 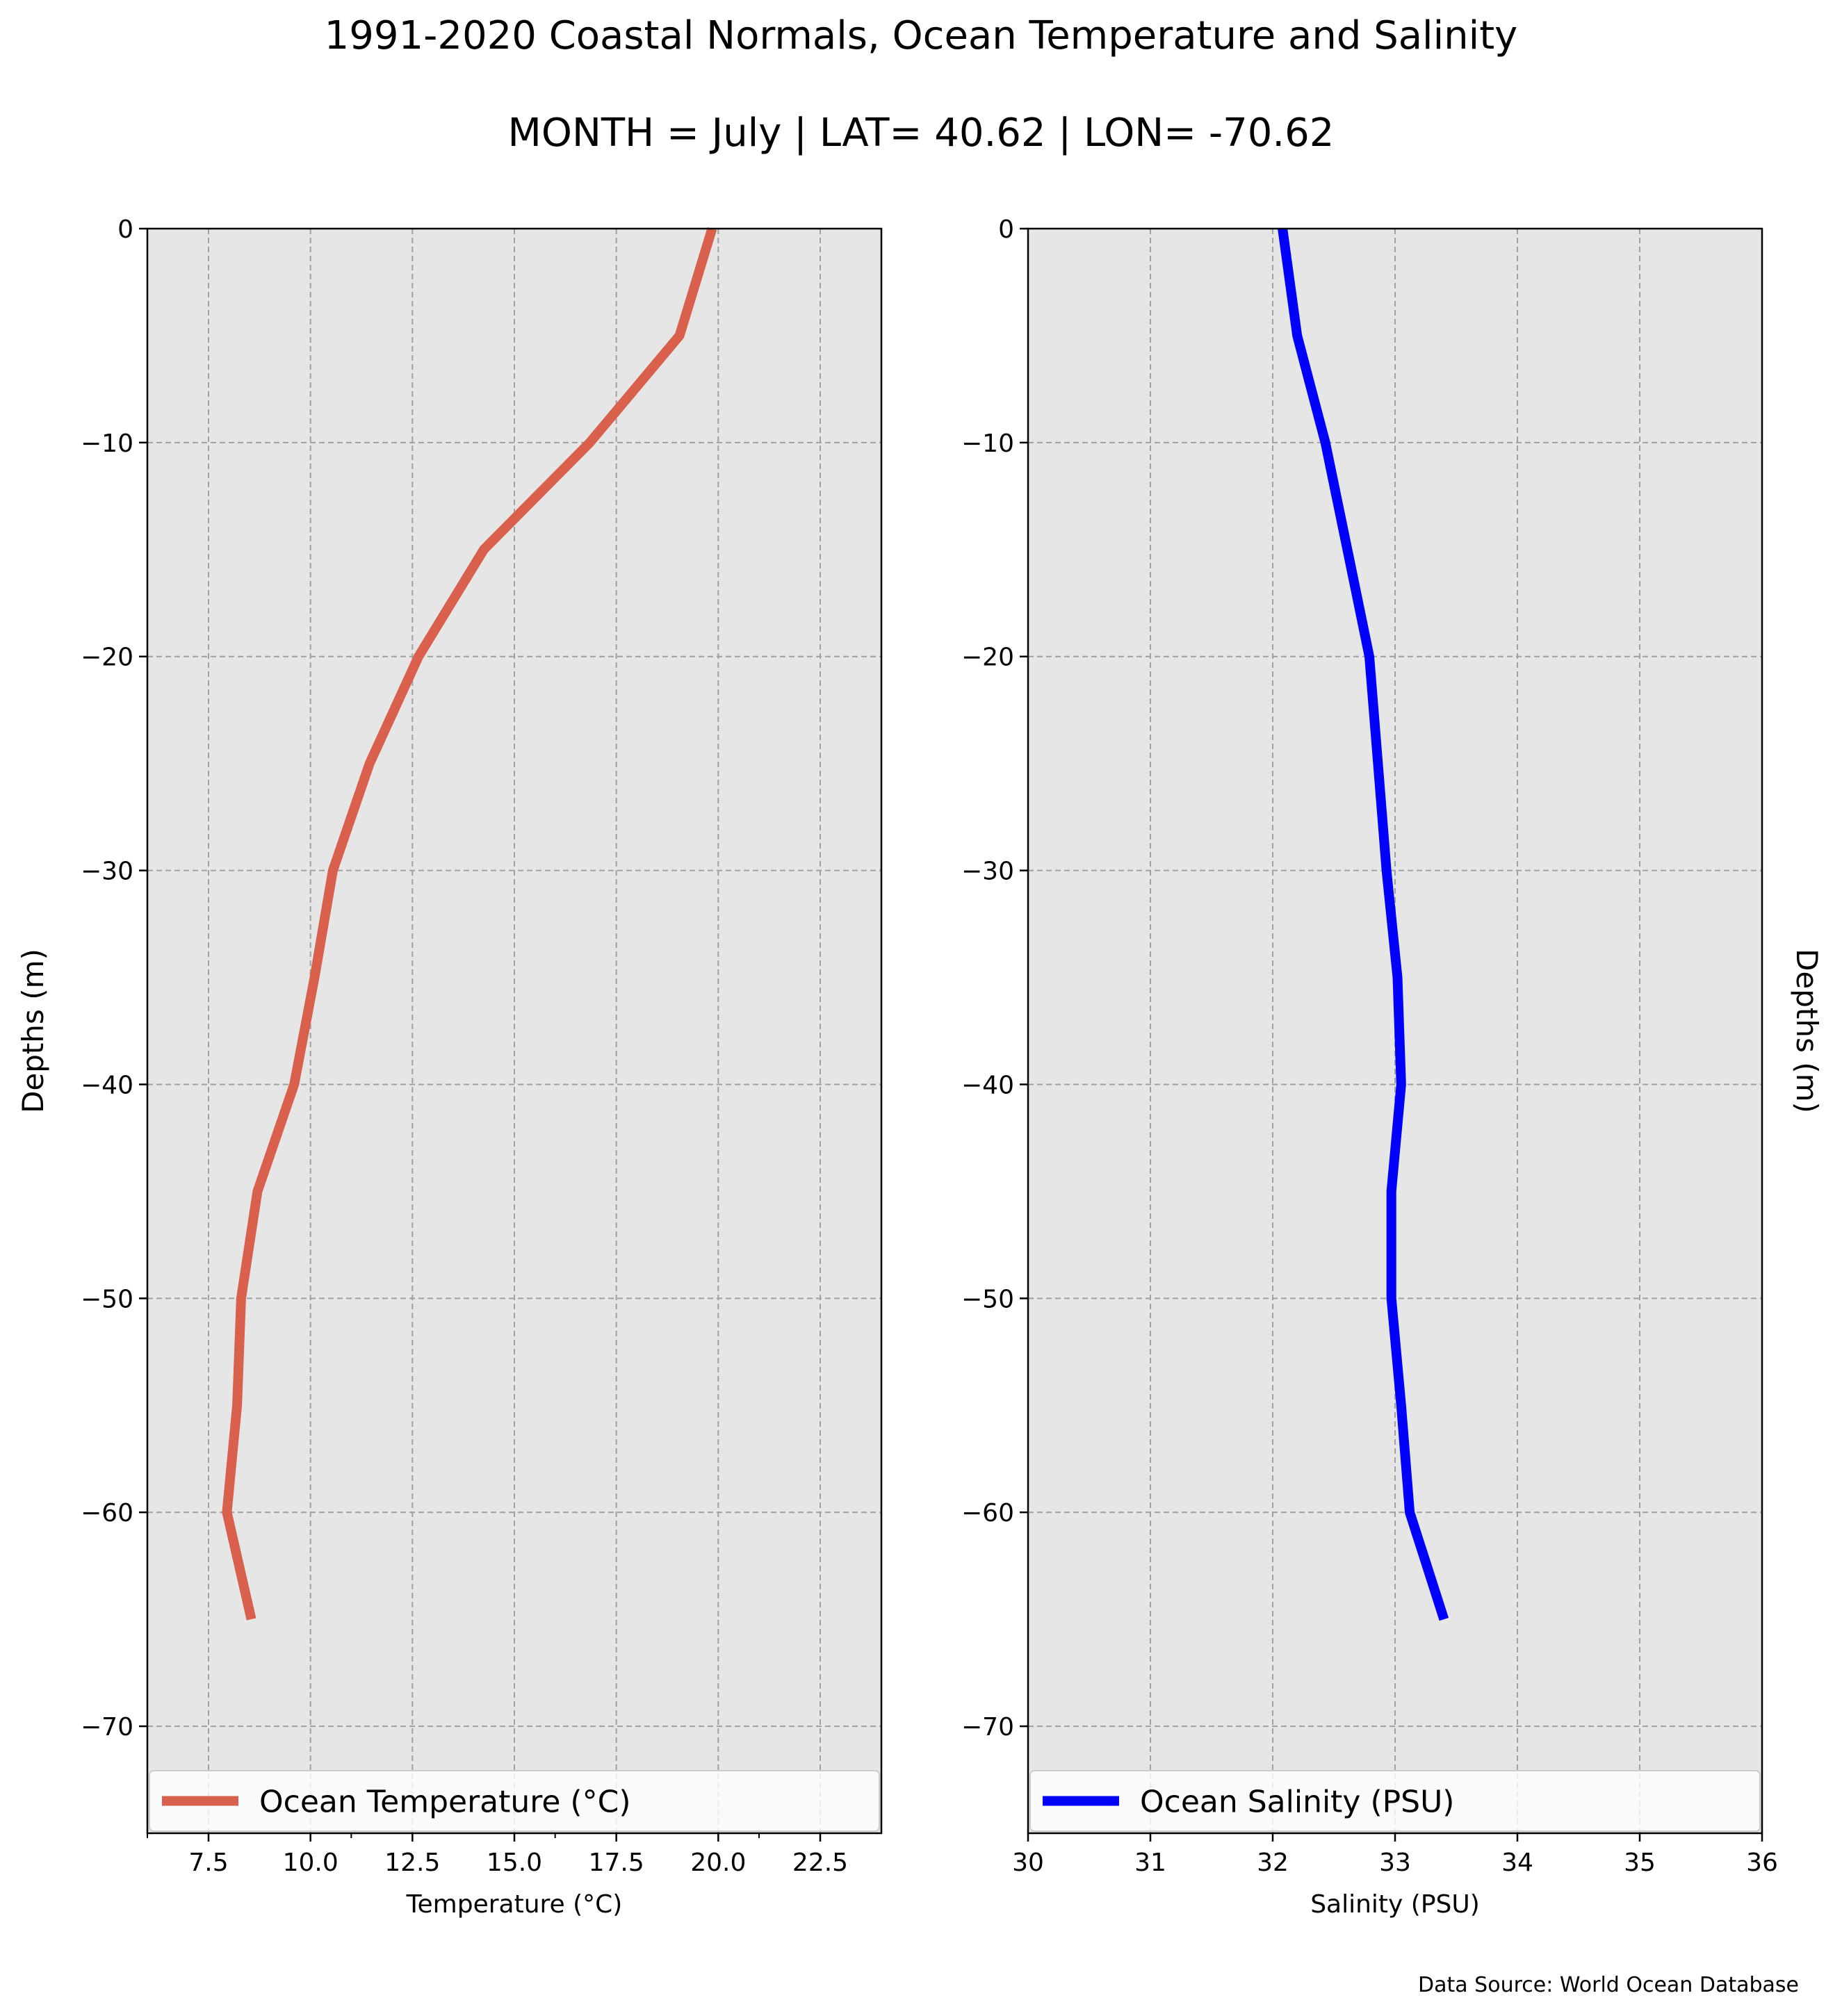 What do you see at coordinates (1762, 1863) in the screenshot?
I see `salinity-x-tick-label: 36` at bounding box center [1762, 1863].